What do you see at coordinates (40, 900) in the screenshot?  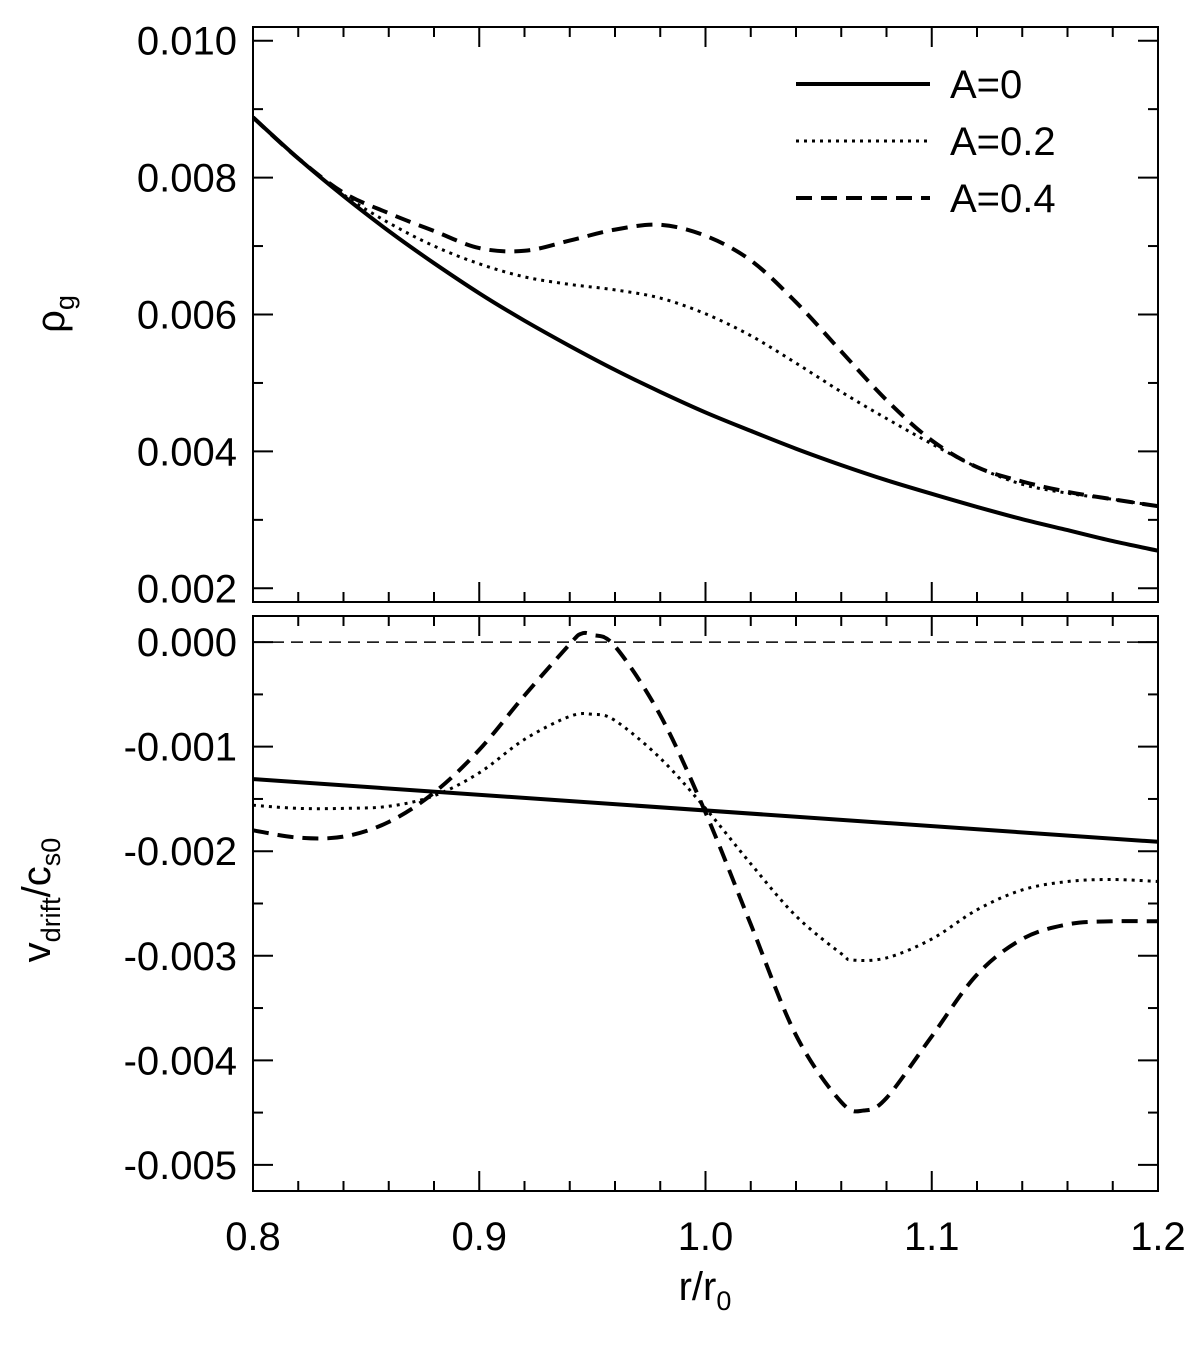 I see `drift-y-axis-label: vdrift/cs0` at bounding box center [40, 900].